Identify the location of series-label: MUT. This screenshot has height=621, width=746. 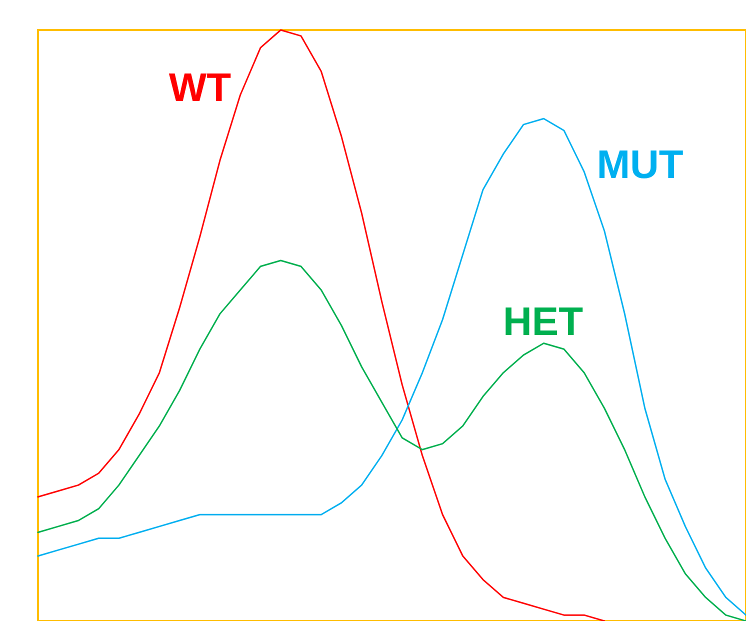
(640, 165).